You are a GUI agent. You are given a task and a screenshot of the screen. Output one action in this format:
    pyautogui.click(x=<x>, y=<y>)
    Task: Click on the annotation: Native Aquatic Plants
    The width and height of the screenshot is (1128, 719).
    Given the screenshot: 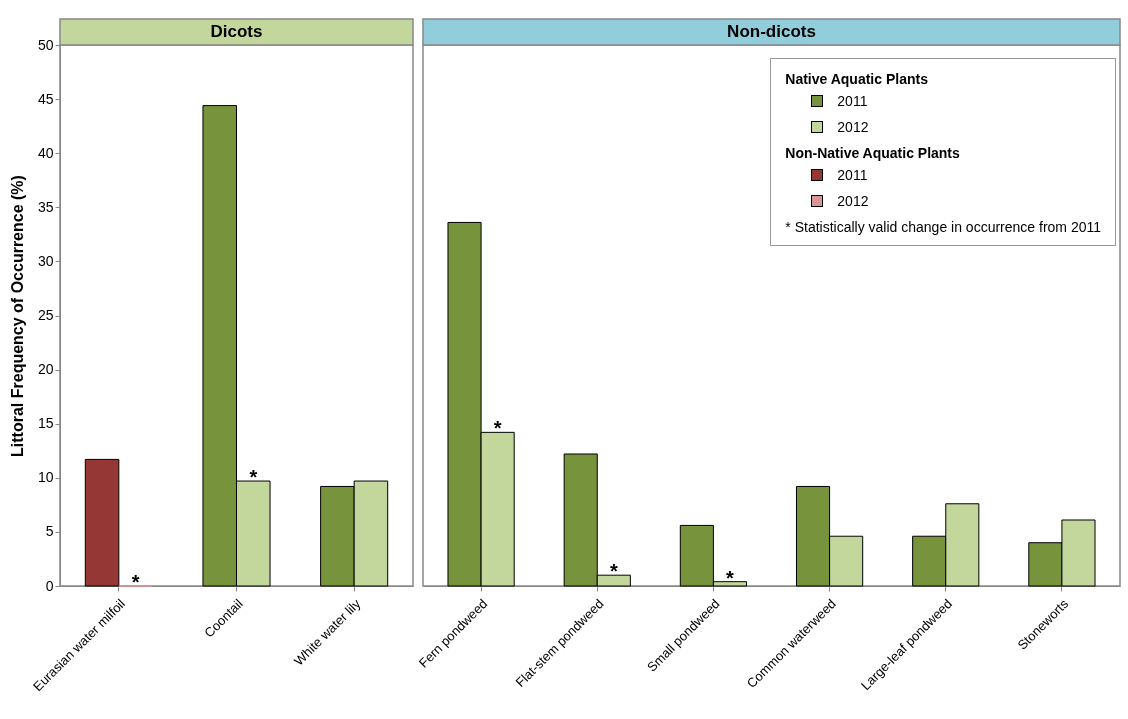 What is the action you would take?
    pyautogui.click(x=857, y=79)
    